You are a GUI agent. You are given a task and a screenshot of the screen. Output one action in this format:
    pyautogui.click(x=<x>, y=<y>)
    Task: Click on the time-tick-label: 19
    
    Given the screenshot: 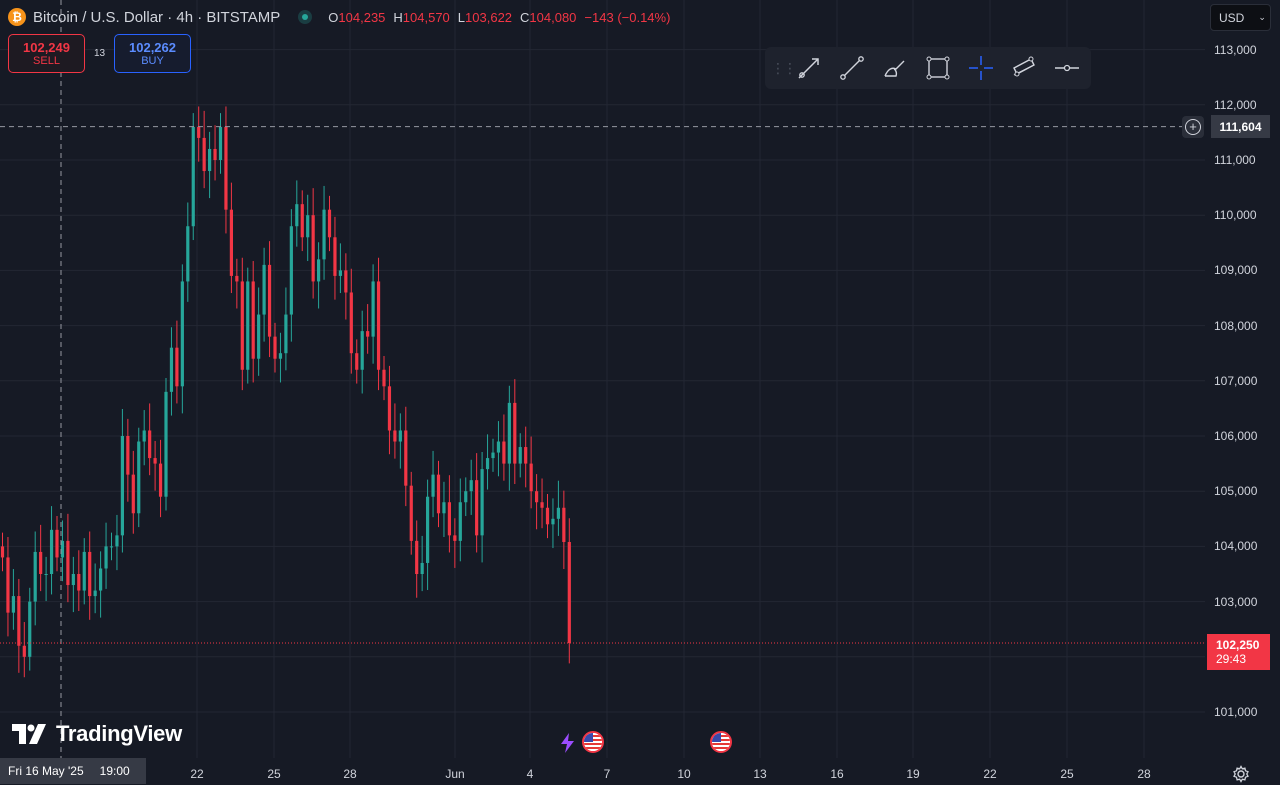 What is the action you would take?
    pyautogui.click(x=913, y=774)
    